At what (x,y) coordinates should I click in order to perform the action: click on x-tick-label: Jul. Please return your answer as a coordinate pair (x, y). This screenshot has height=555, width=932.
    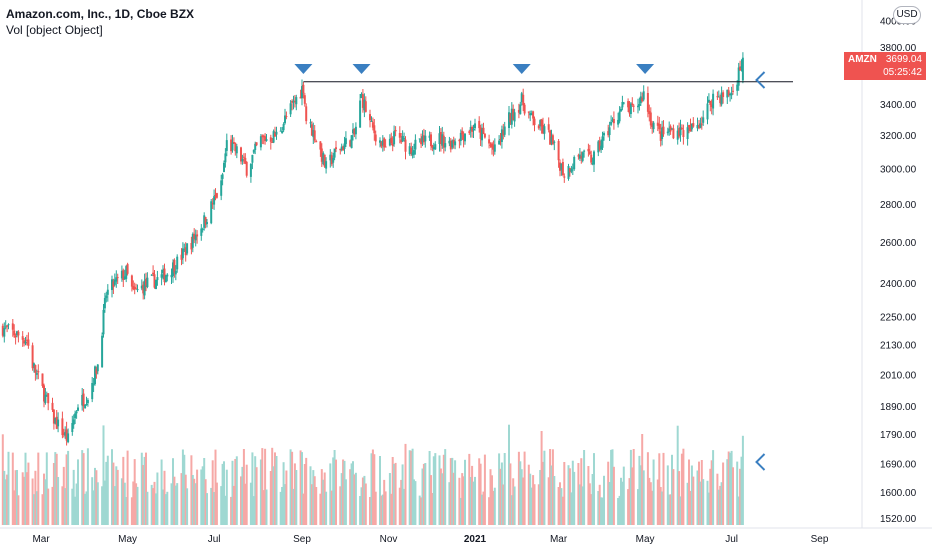
    Looking at the image, I should click on (214, 539).